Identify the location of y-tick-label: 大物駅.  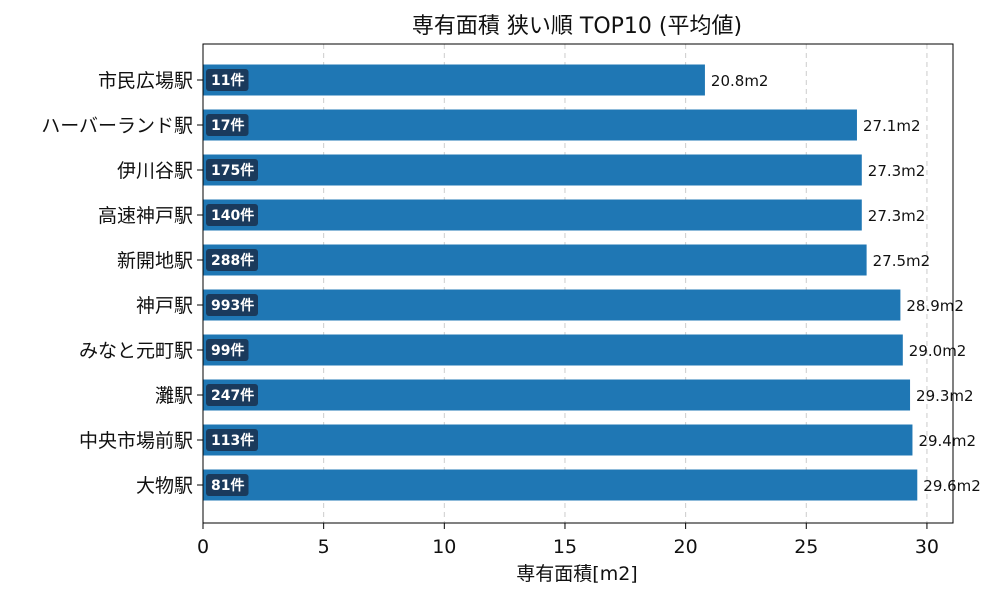
(164, 486).